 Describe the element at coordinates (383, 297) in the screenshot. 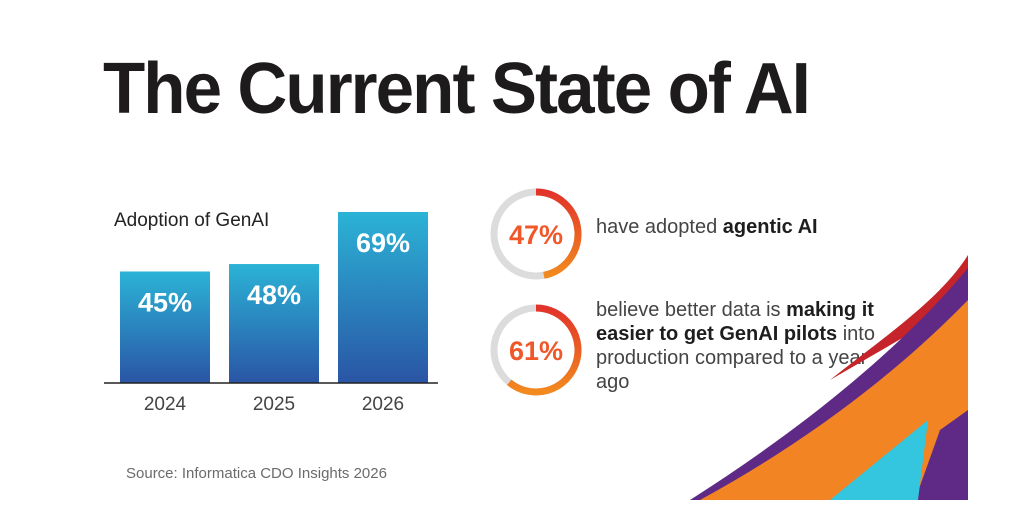

I see `bar-2026` at that location.